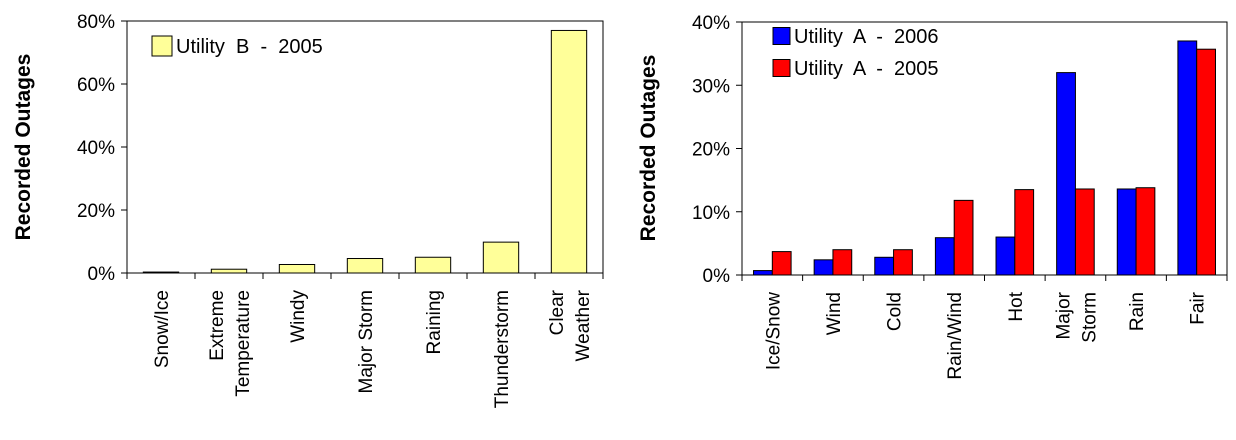  Describe the element at coordinates (161, 272) in the screenshot. I see `bar-snow-ice-utility-b-2005` at that location.